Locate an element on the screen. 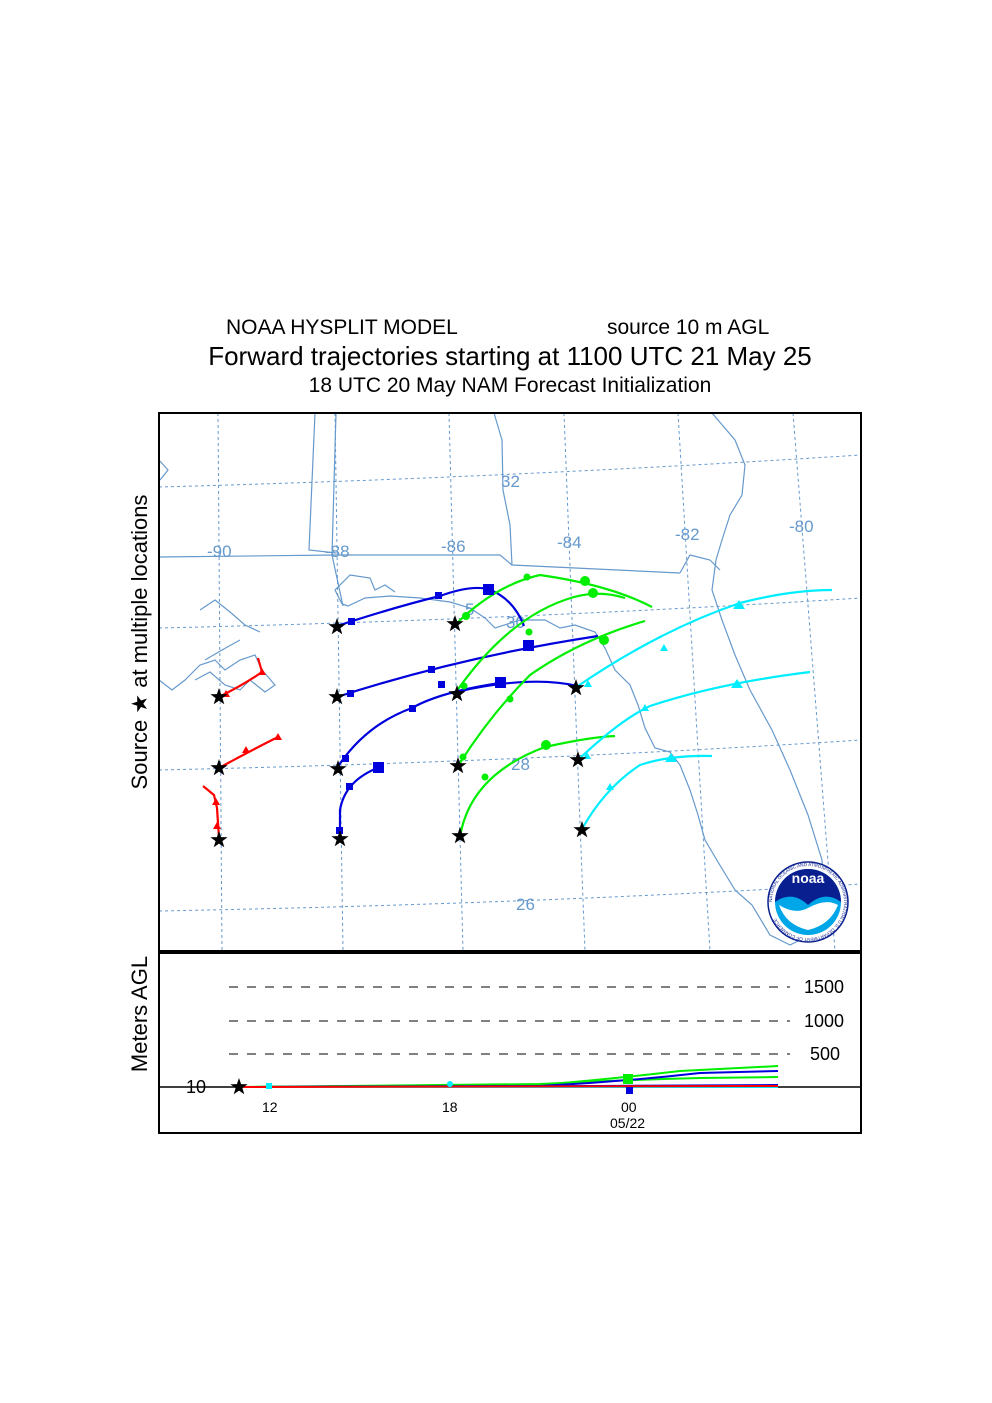  date-label: 05/22 is located at coordinates (627, 1123).